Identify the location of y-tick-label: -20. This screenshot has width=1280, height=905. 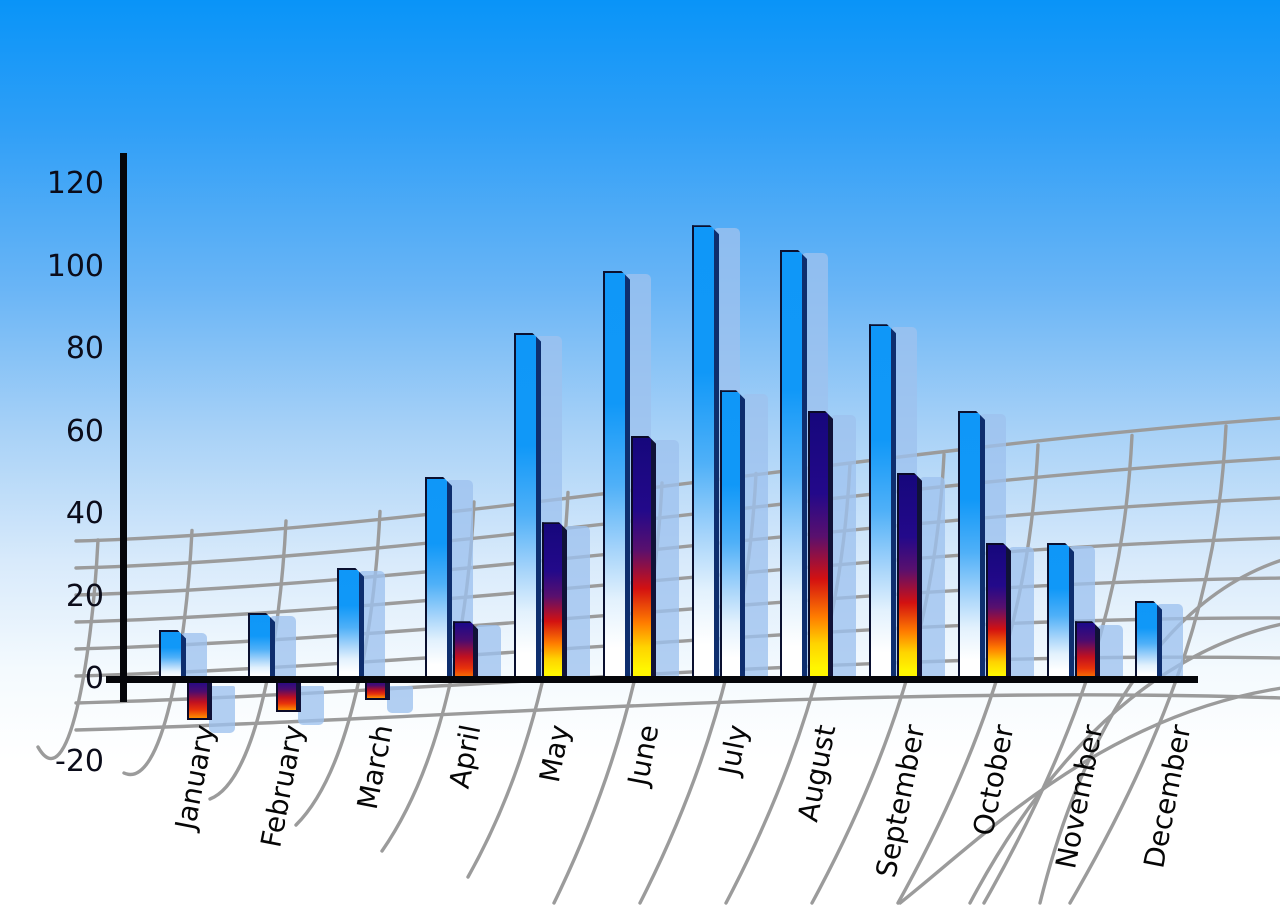
(79, 761).